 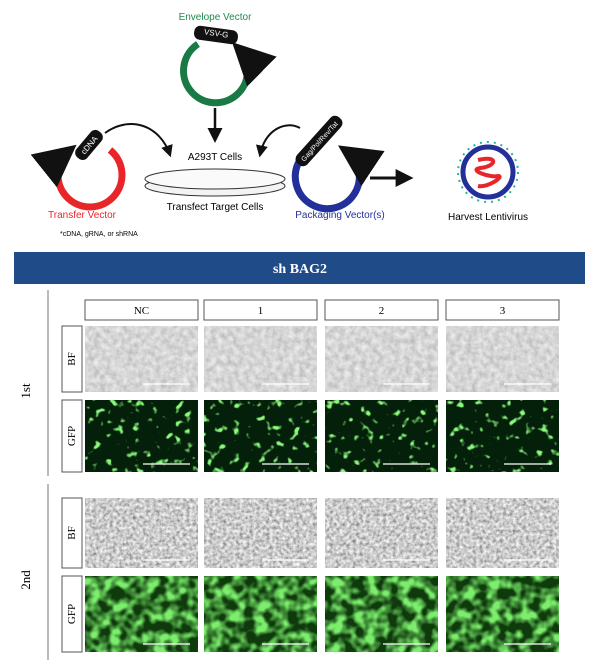 I want to click on column-header: 3, so click(x=503, y=311).